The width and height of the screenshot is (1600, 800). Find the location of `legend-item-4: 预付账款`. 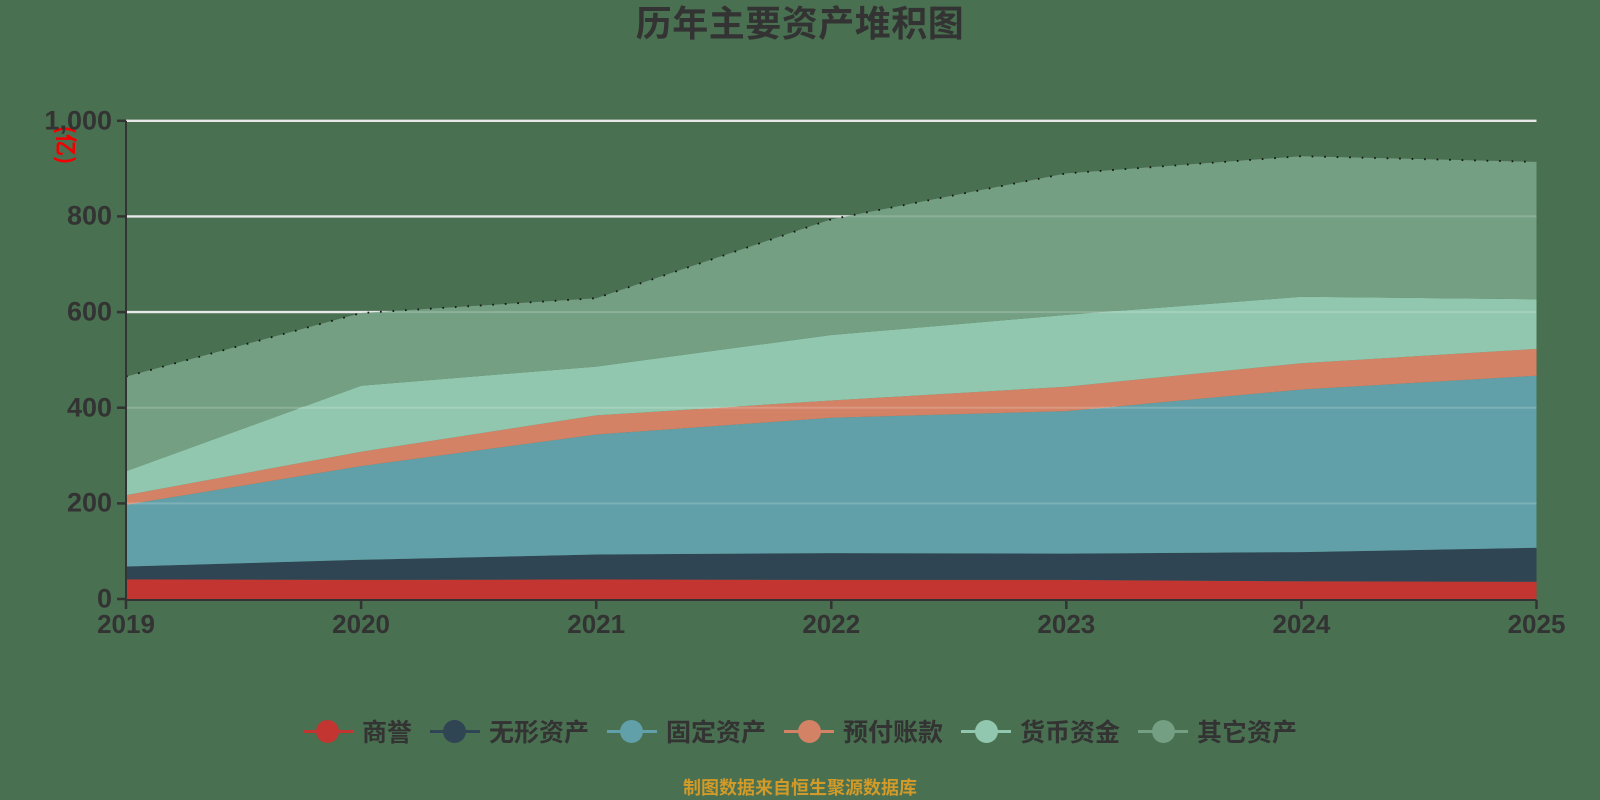

legend-item-4: 预付账款 is located at coordinates (863, 731).